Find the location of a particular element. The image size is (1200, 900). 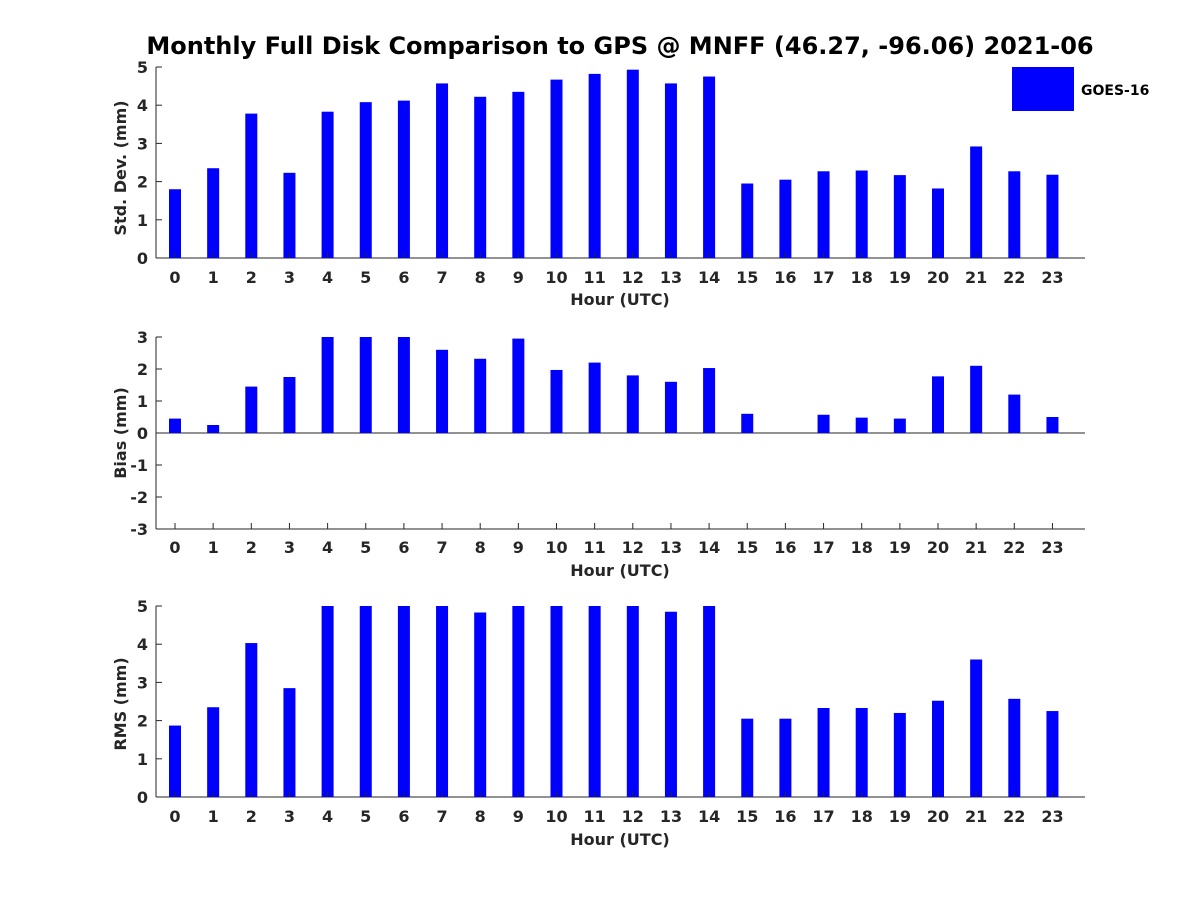

x-tick-label: 6 is located at coordinates (403, 277).